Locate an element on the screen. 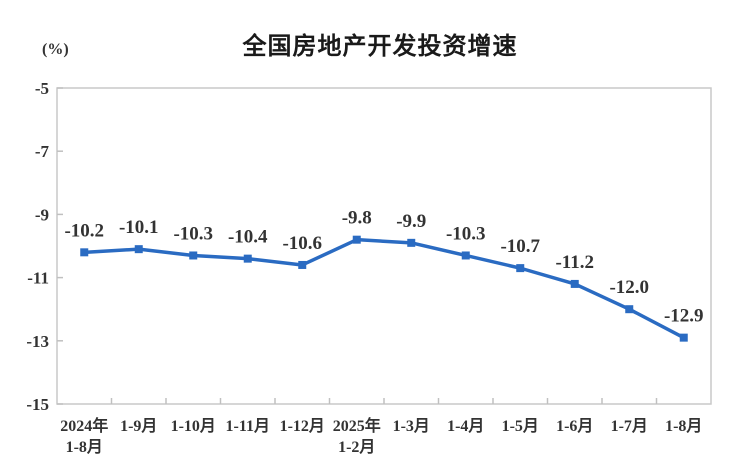 The height and width of the screenshot is (469, 740). y-tick-label: -15 is located at coordinates (37, 404).